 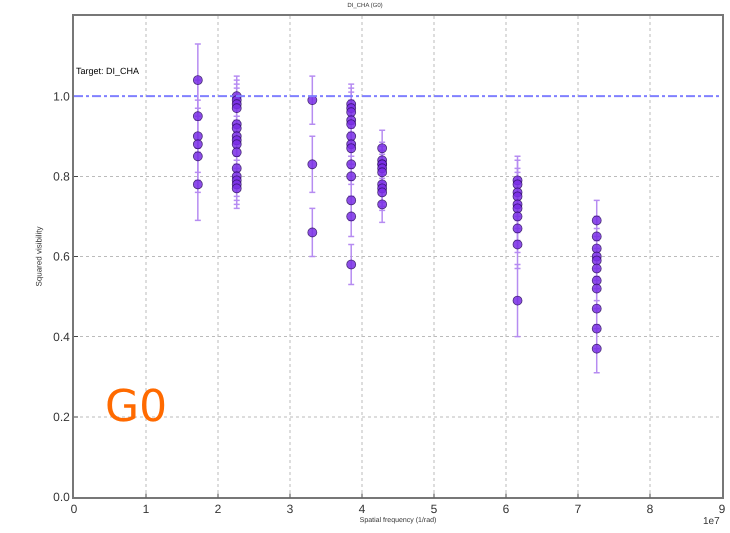 What do you see at coordinates (722, 509) in the screenshot?
I see `x-tick-label: 9` at bounding box center [722, 509].